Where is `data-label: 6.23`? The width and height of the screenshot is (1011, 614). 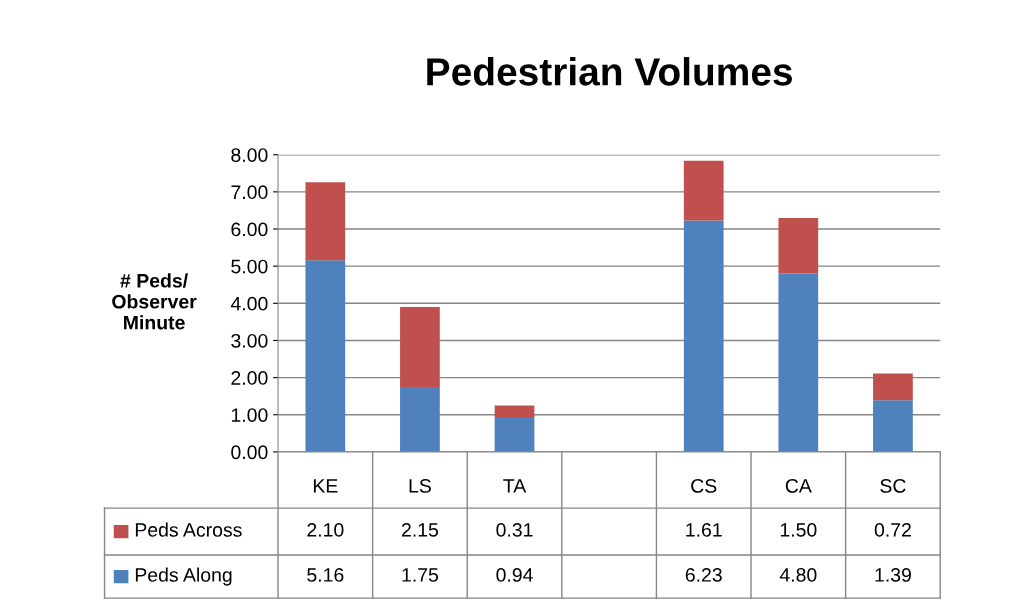
data-label: 6.23 is located at coordinates (703, 575).